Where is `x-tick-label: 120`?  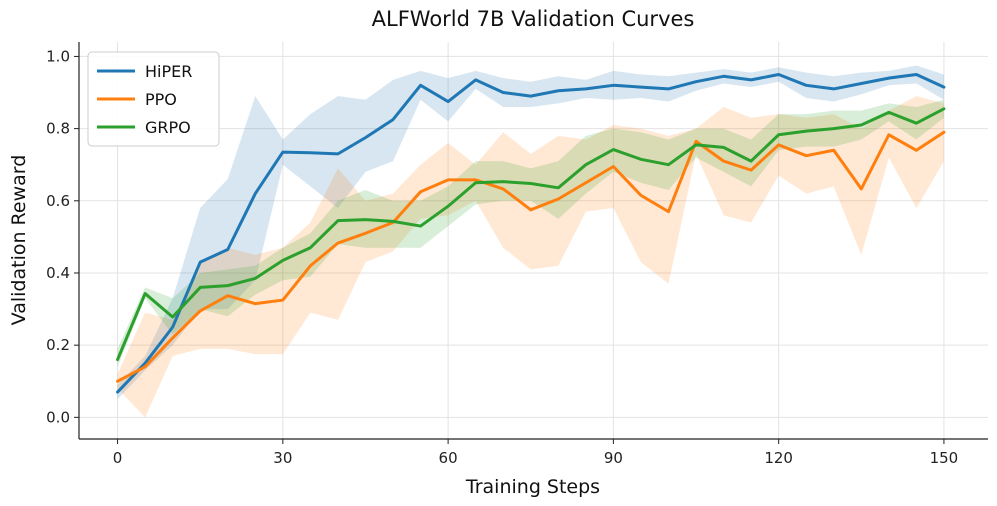
x-tick-label: 120 is located at coordinates (778, 458).